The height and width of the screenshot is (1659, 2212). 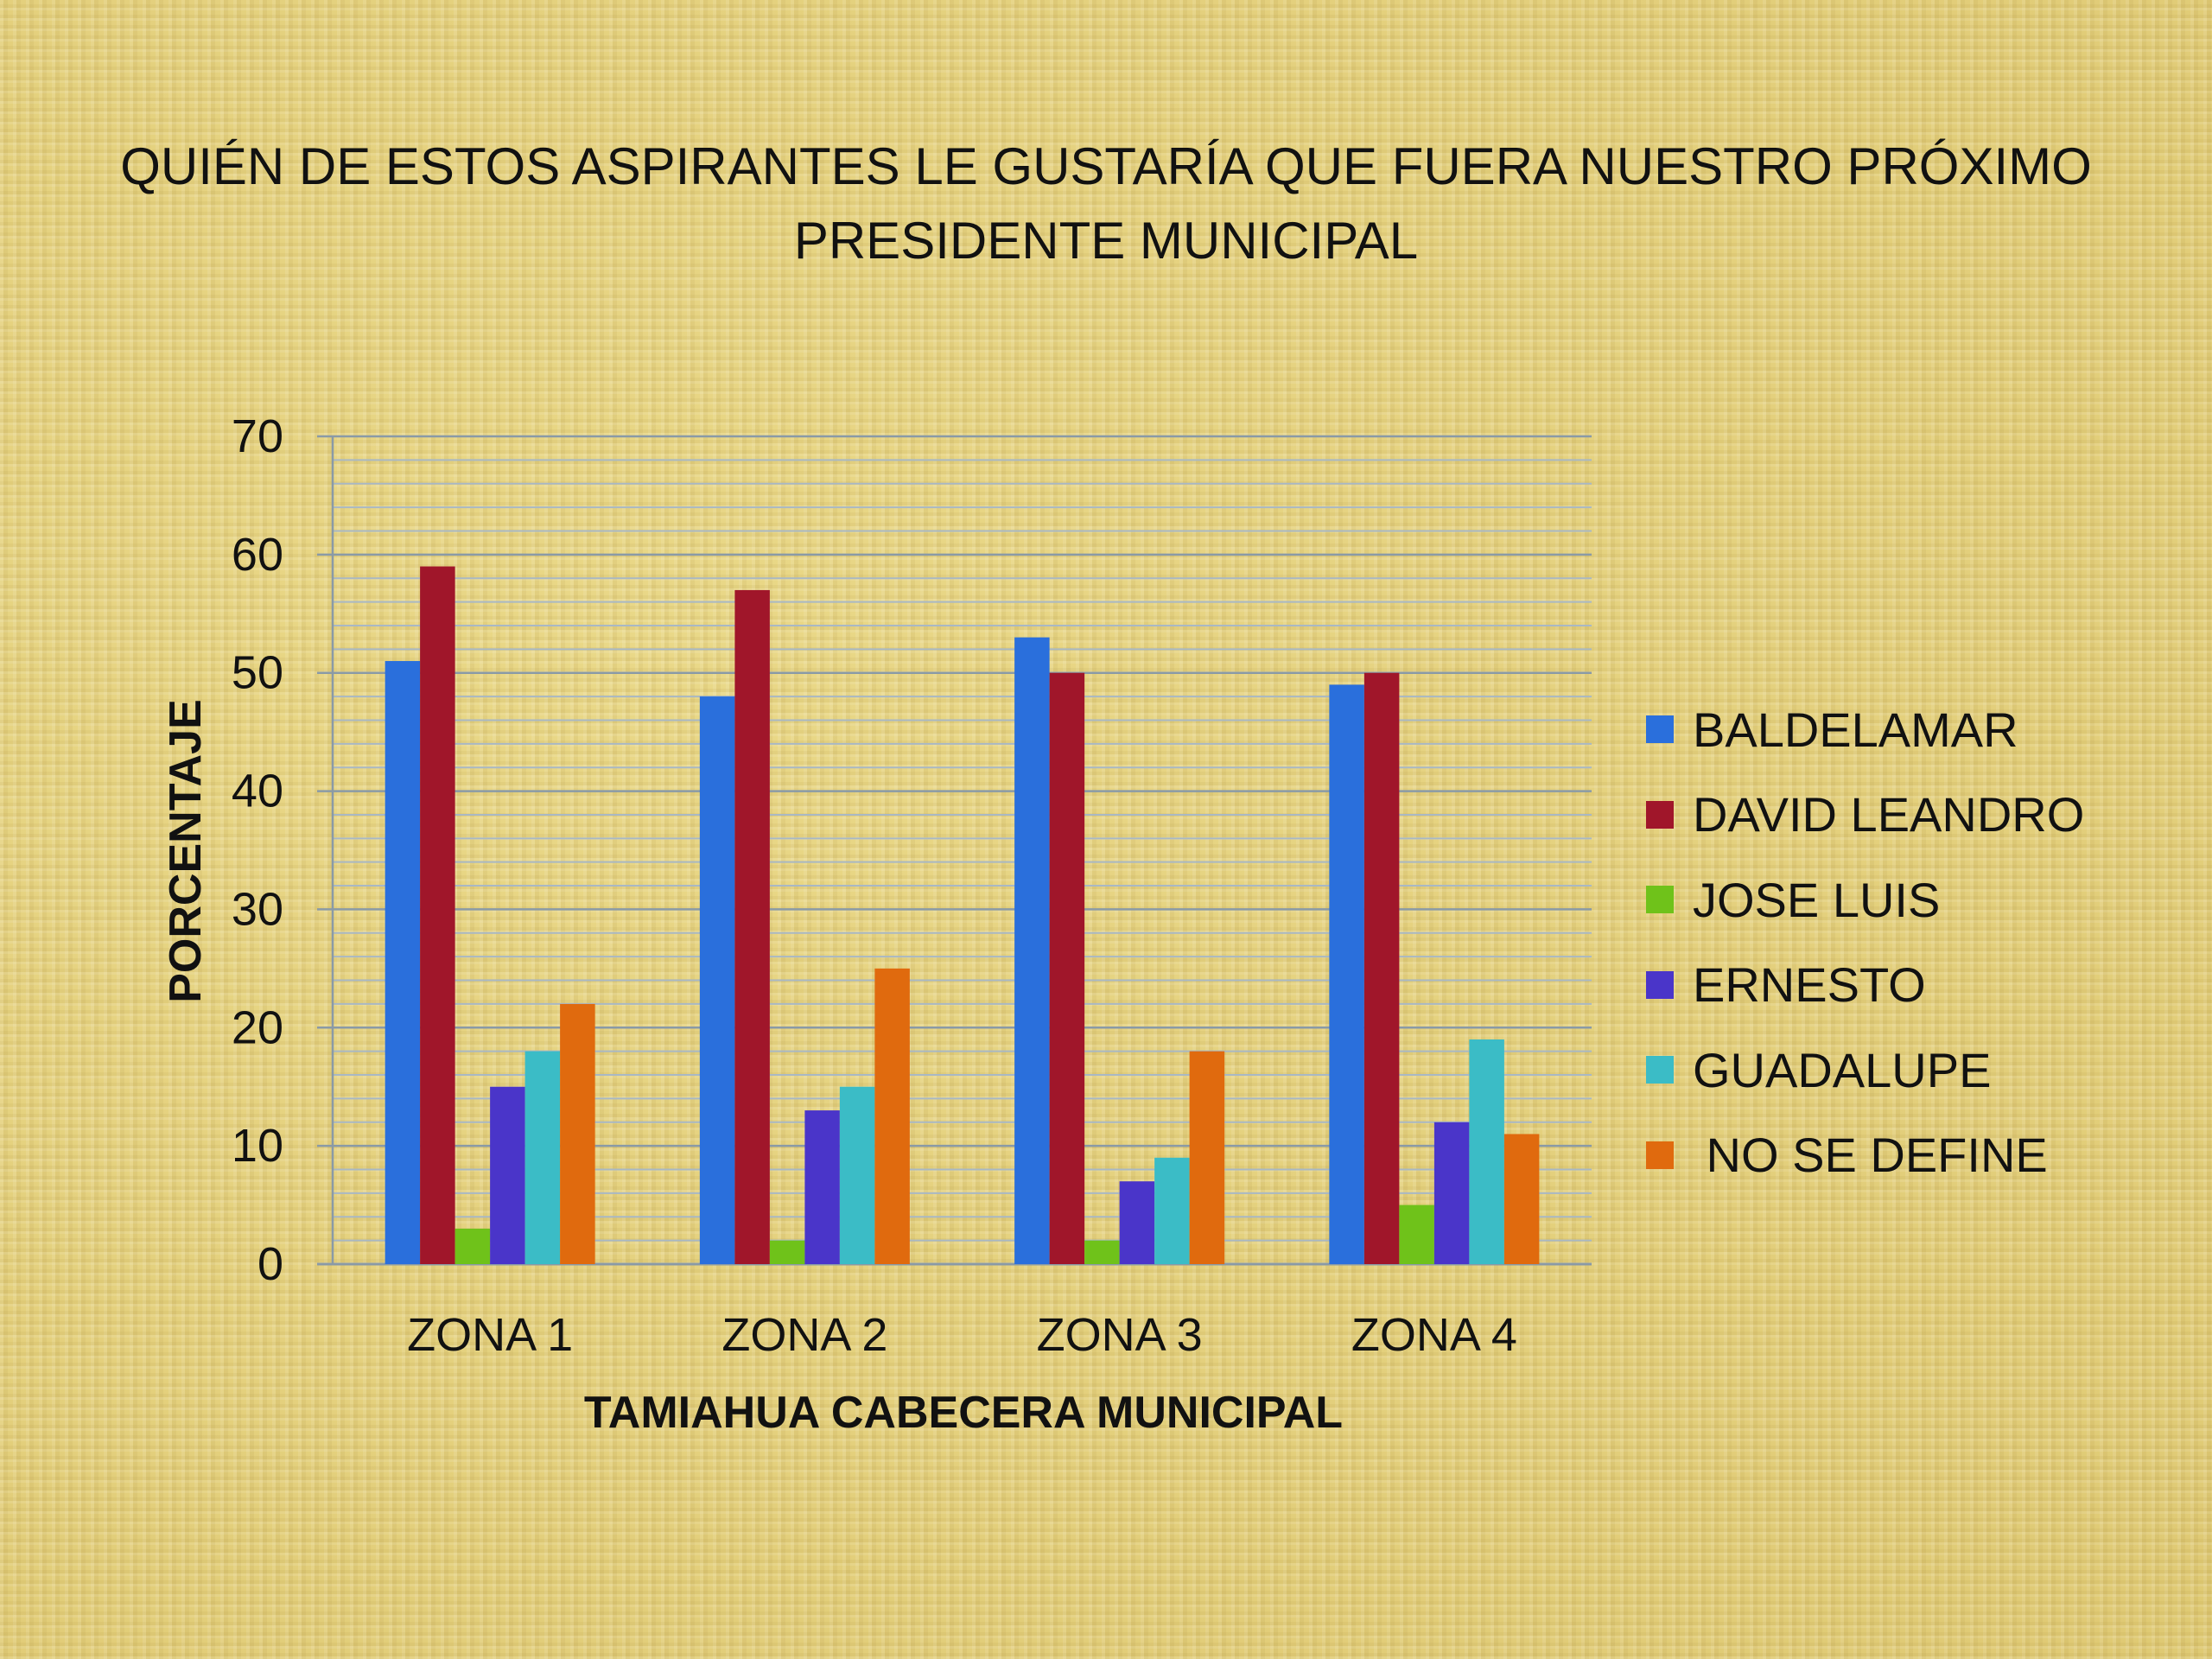 I want to click on x-tick-label: ZONA 4, so click(x=1434, y=1335).